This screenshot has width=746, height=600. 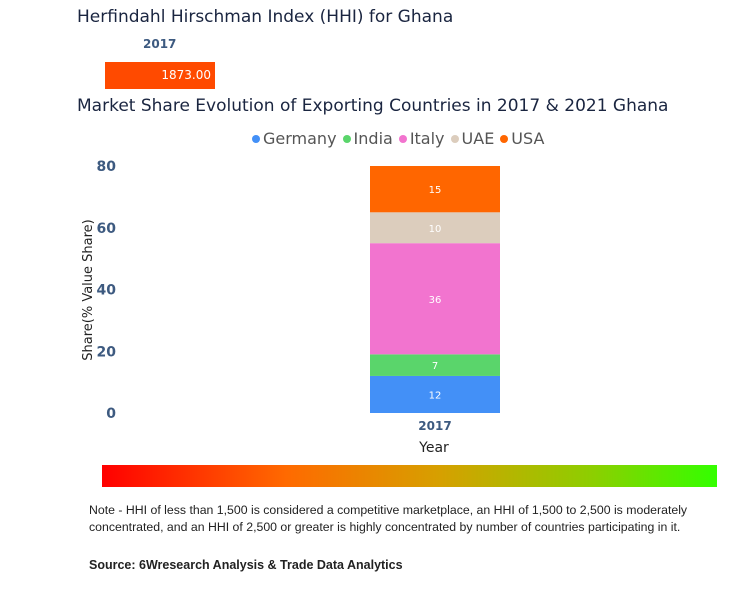 What do you see at coordinates (107, 167) in the screenshot?
I see `y-tick-label: 80` at bounding box center [107, 167].